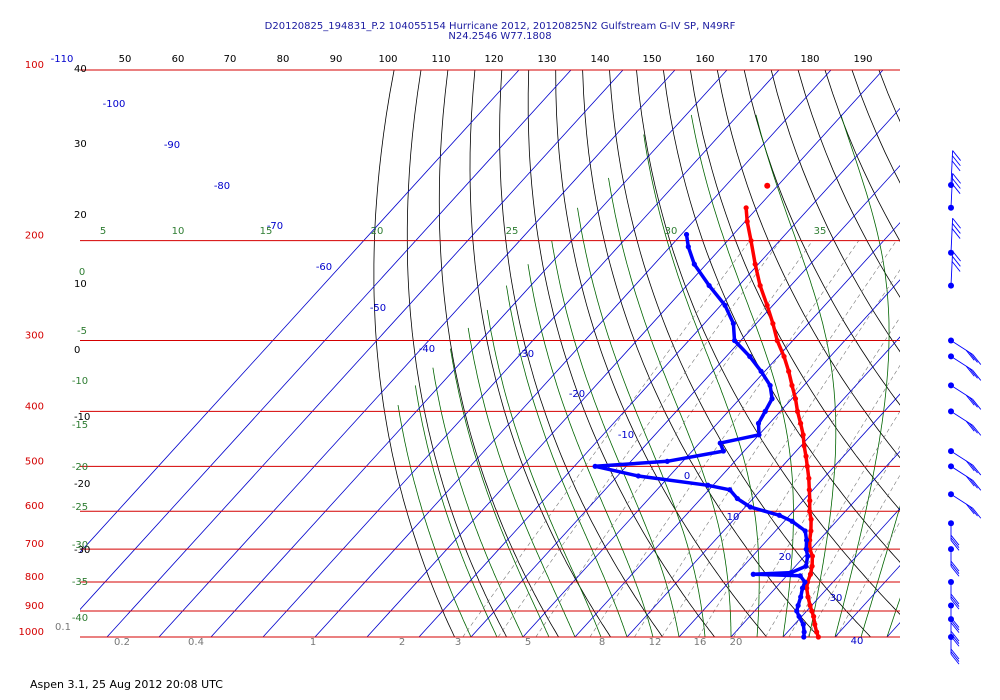 The image size is (1000, 700). What do you see at coordinates (602, 642) in the screenshot?
I see `mixing-ratio-label: 8` at bounding box center [602, 642].